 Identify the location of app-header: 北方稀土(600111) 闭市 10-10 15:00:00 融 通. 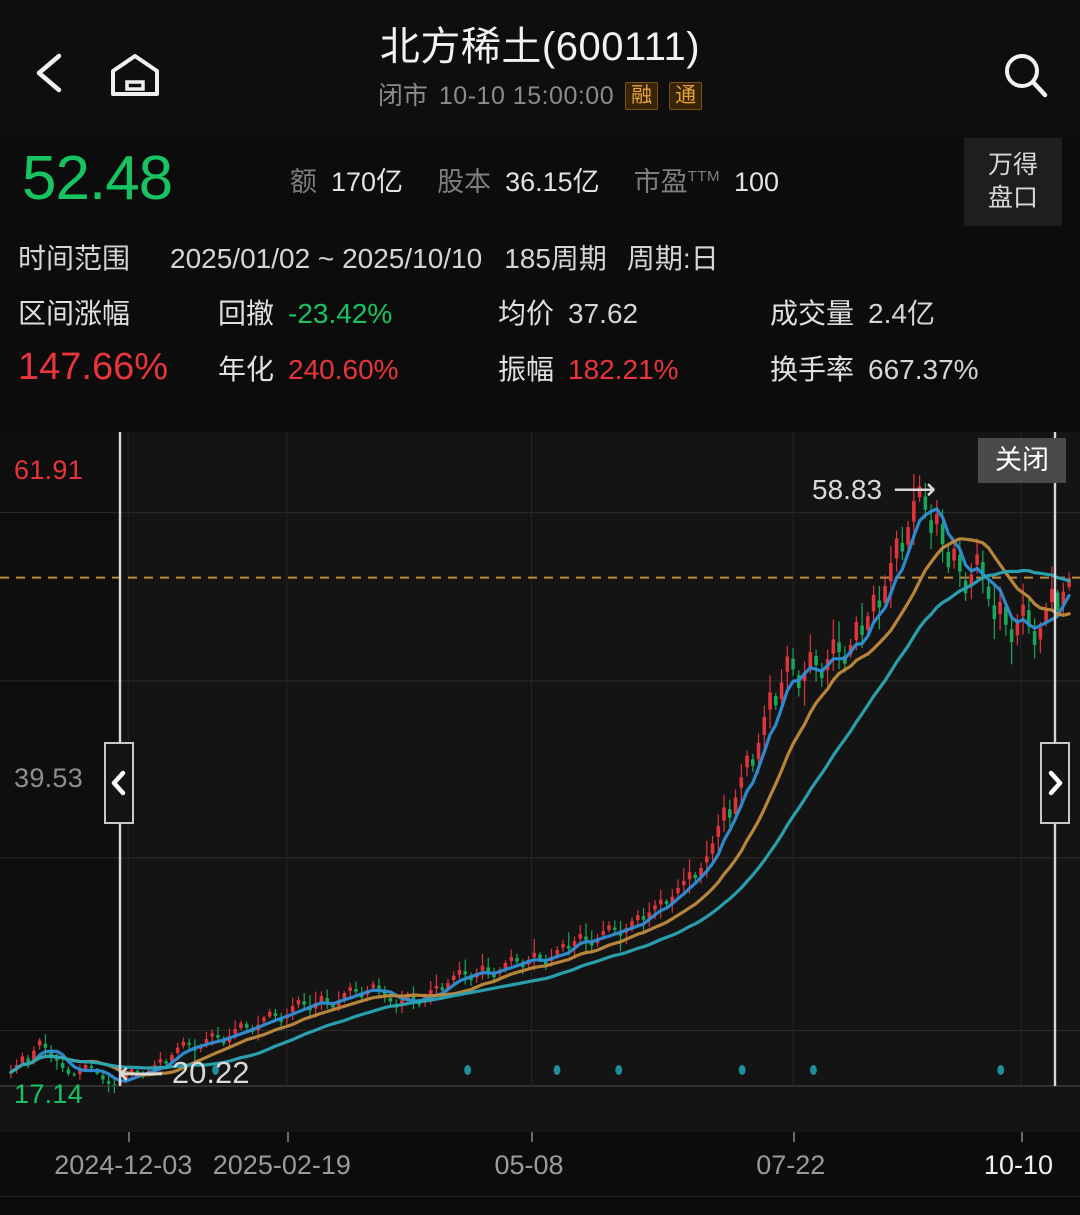
(540, 70).